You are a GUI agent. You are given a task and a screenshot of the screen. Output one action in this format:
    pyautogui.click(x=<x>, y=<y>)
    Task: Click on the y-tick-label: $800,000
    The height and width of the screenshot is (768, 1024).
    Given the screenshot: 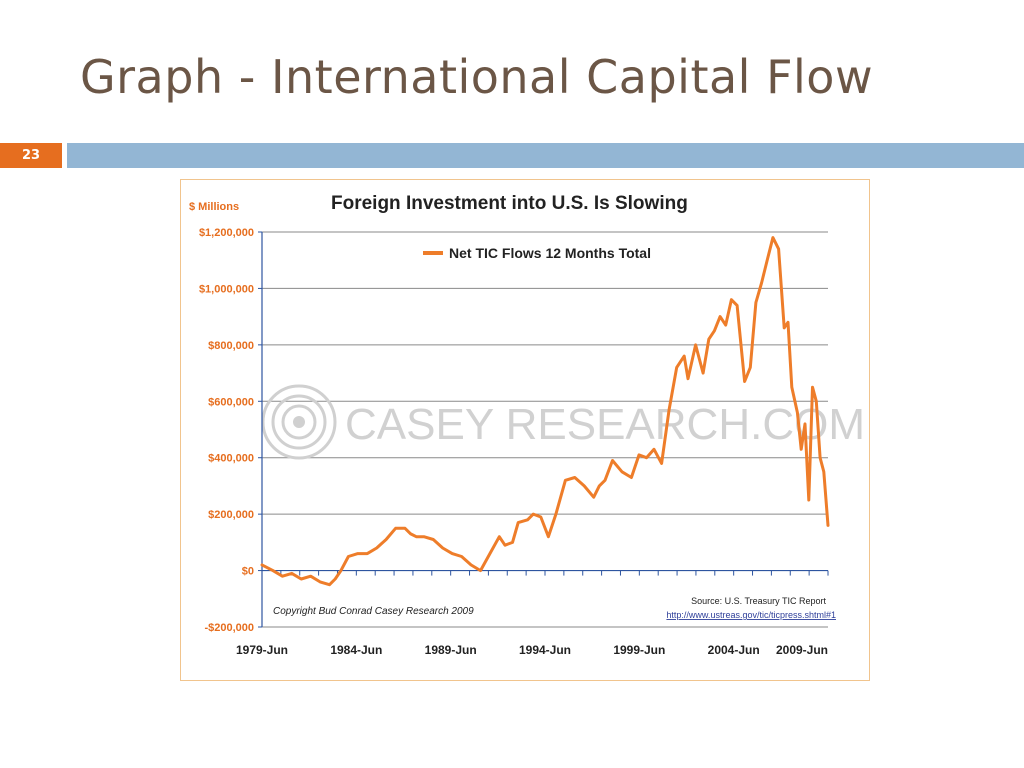 What is the action you would take?
    pyautogui.click(x=231, y=346)
    